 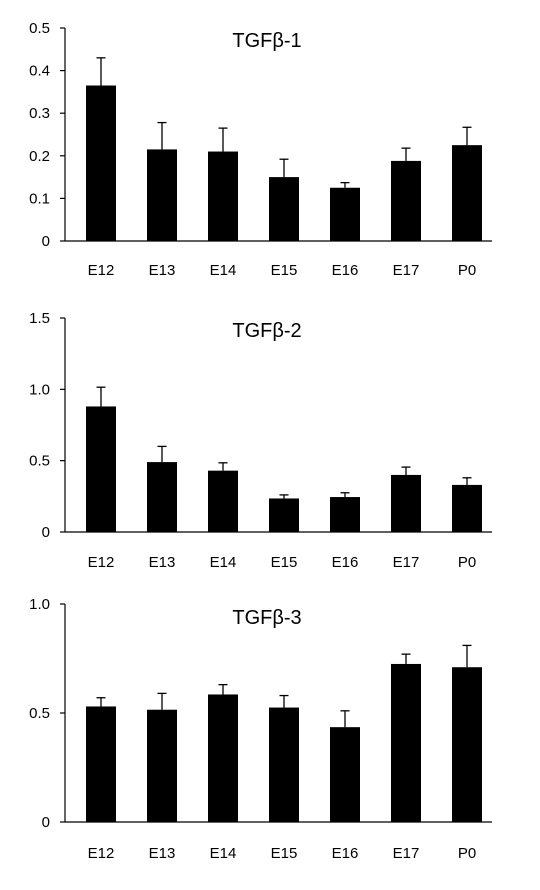 What do you see at coordinates (39, 198) in the screenshot?
I see `y-tick-label: 0.1` at bounding box center [39, 198].